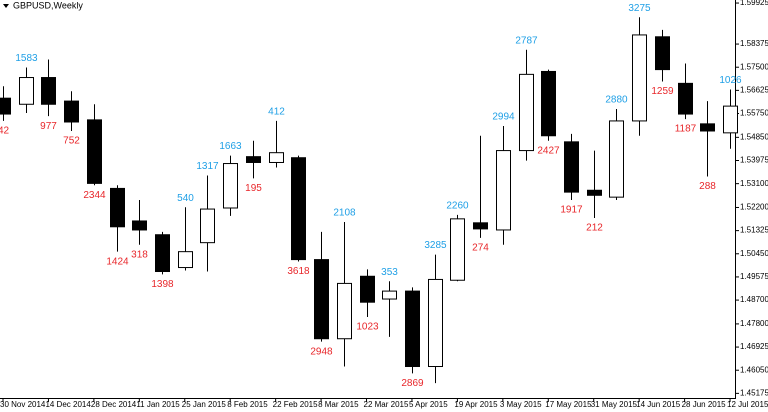  I want to click on candle-annotation: 3275, so click(639, 8).